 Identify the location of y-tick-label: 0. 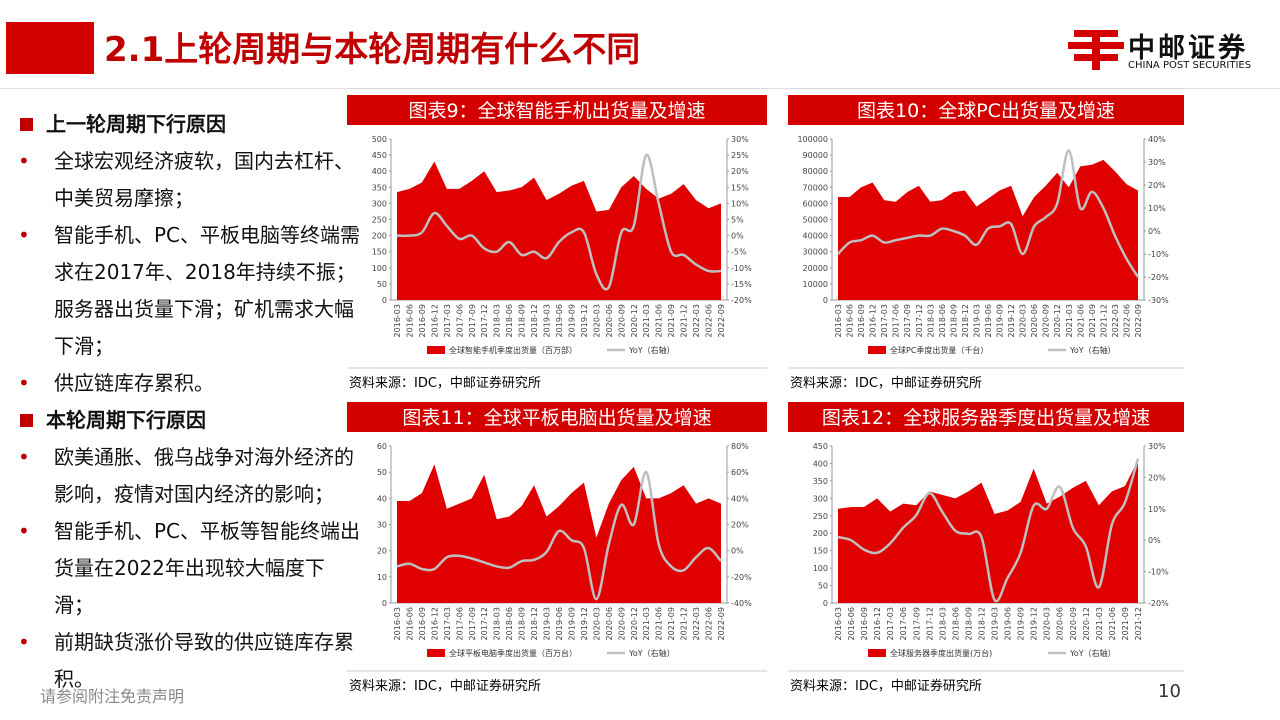
(825, 603).